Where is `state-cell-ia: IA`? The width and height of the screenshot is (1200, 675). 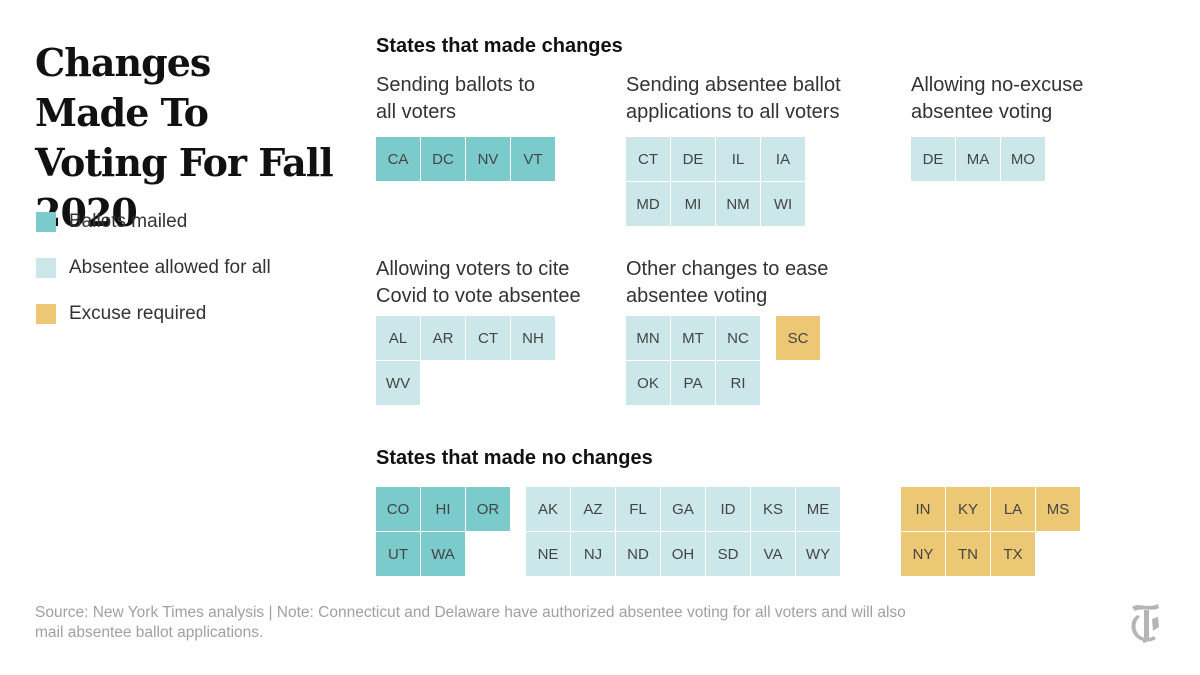 state-cell-ia: IA is located at coordinates (783, 159).